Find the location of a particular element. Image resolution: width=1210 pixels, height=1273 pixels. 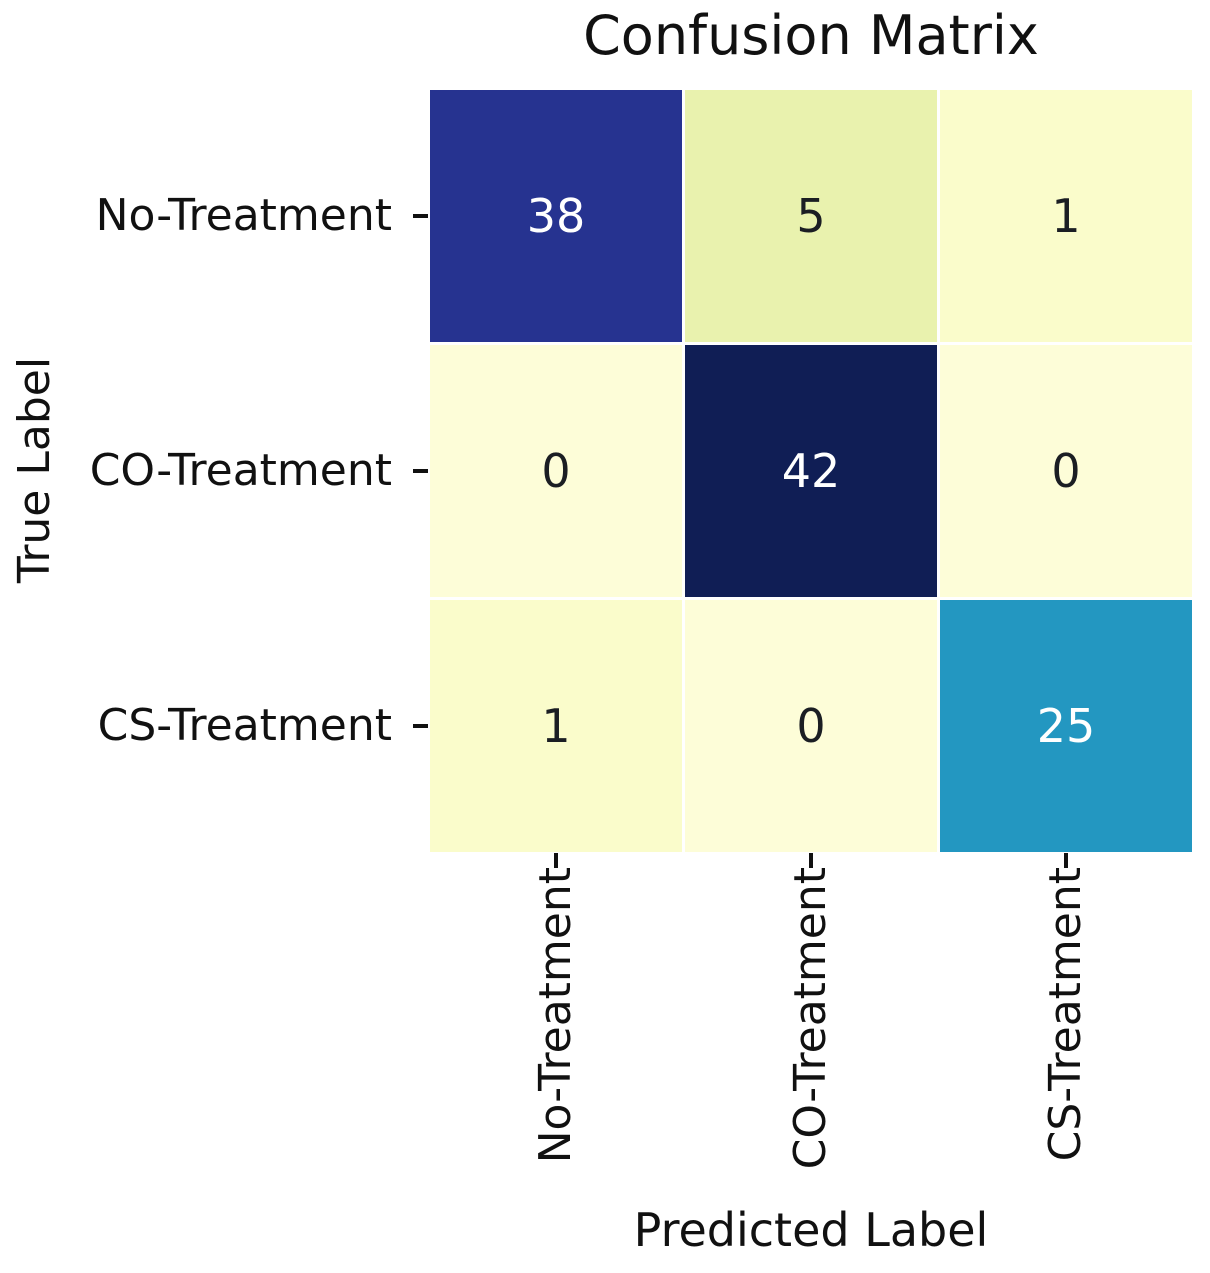

x-tick-label-cs-treatment: CS-Treatment is located at coordinates (1065, 1014).